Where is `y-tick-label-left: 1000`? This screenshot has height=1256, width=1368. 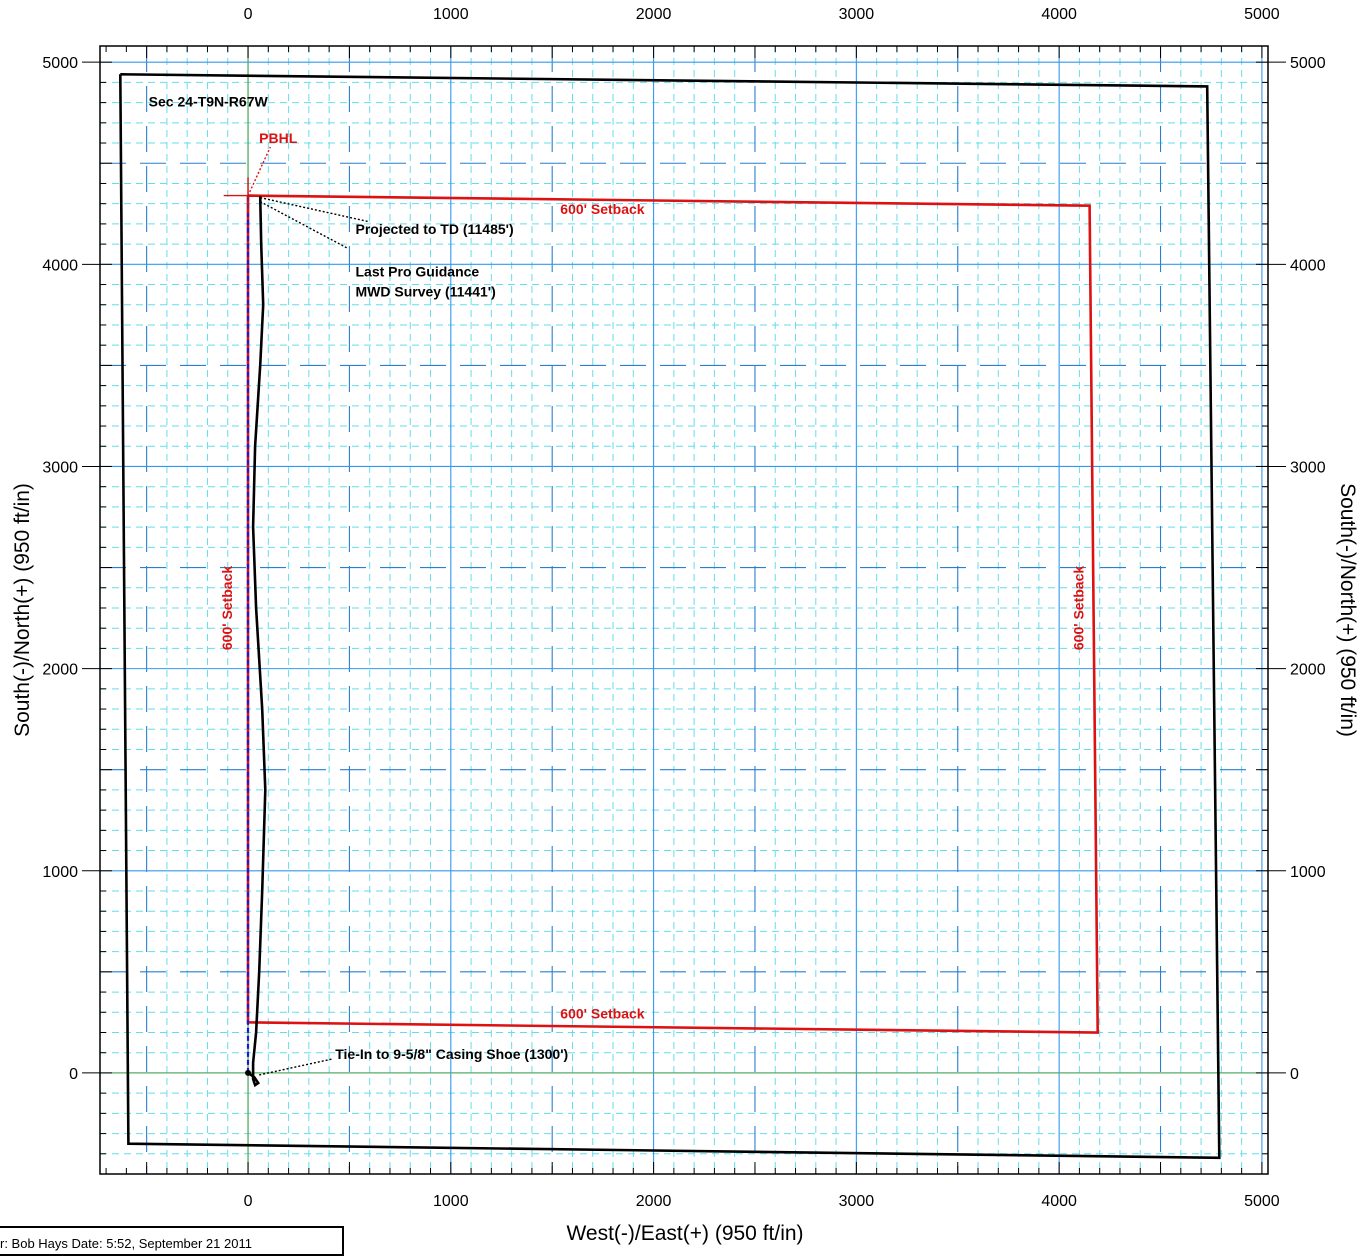 y-tick-label-left: 1000 is located at coordinates (60, 872).